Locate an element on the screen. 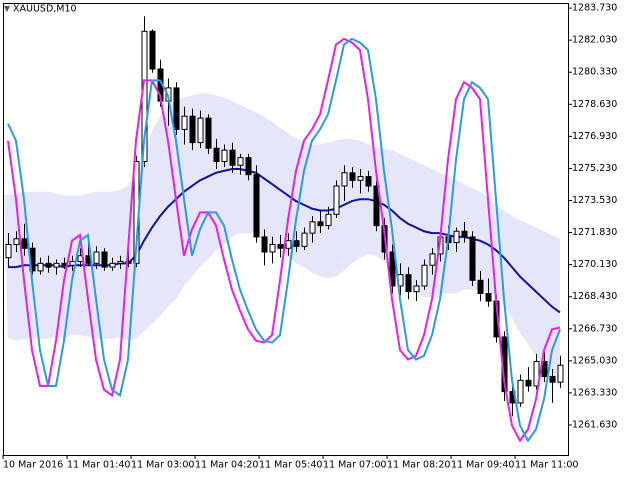 This screenshot has height=477, width=624. x-tick-label: 11 Mar 07:00 is located at coordinates (354, 465).